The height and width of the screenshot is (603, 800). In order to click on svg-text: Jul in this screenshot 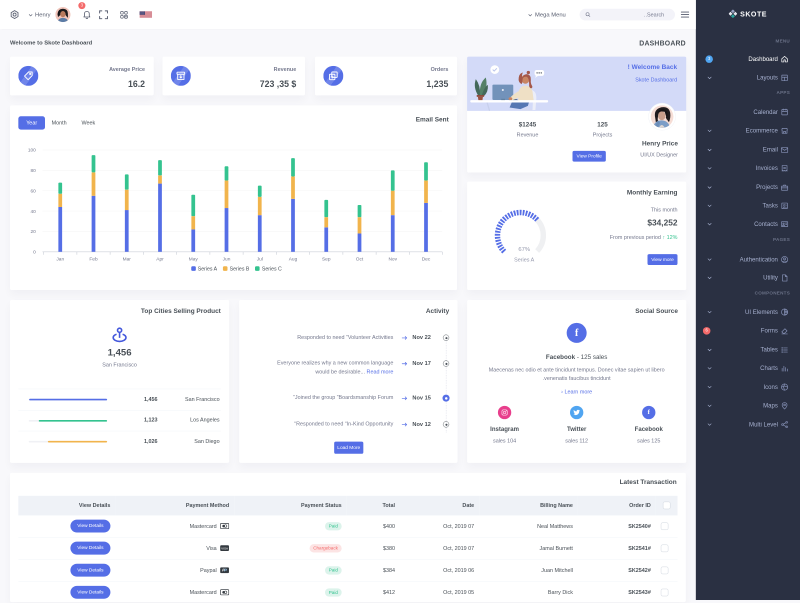, I will do `click(260, 260)`.